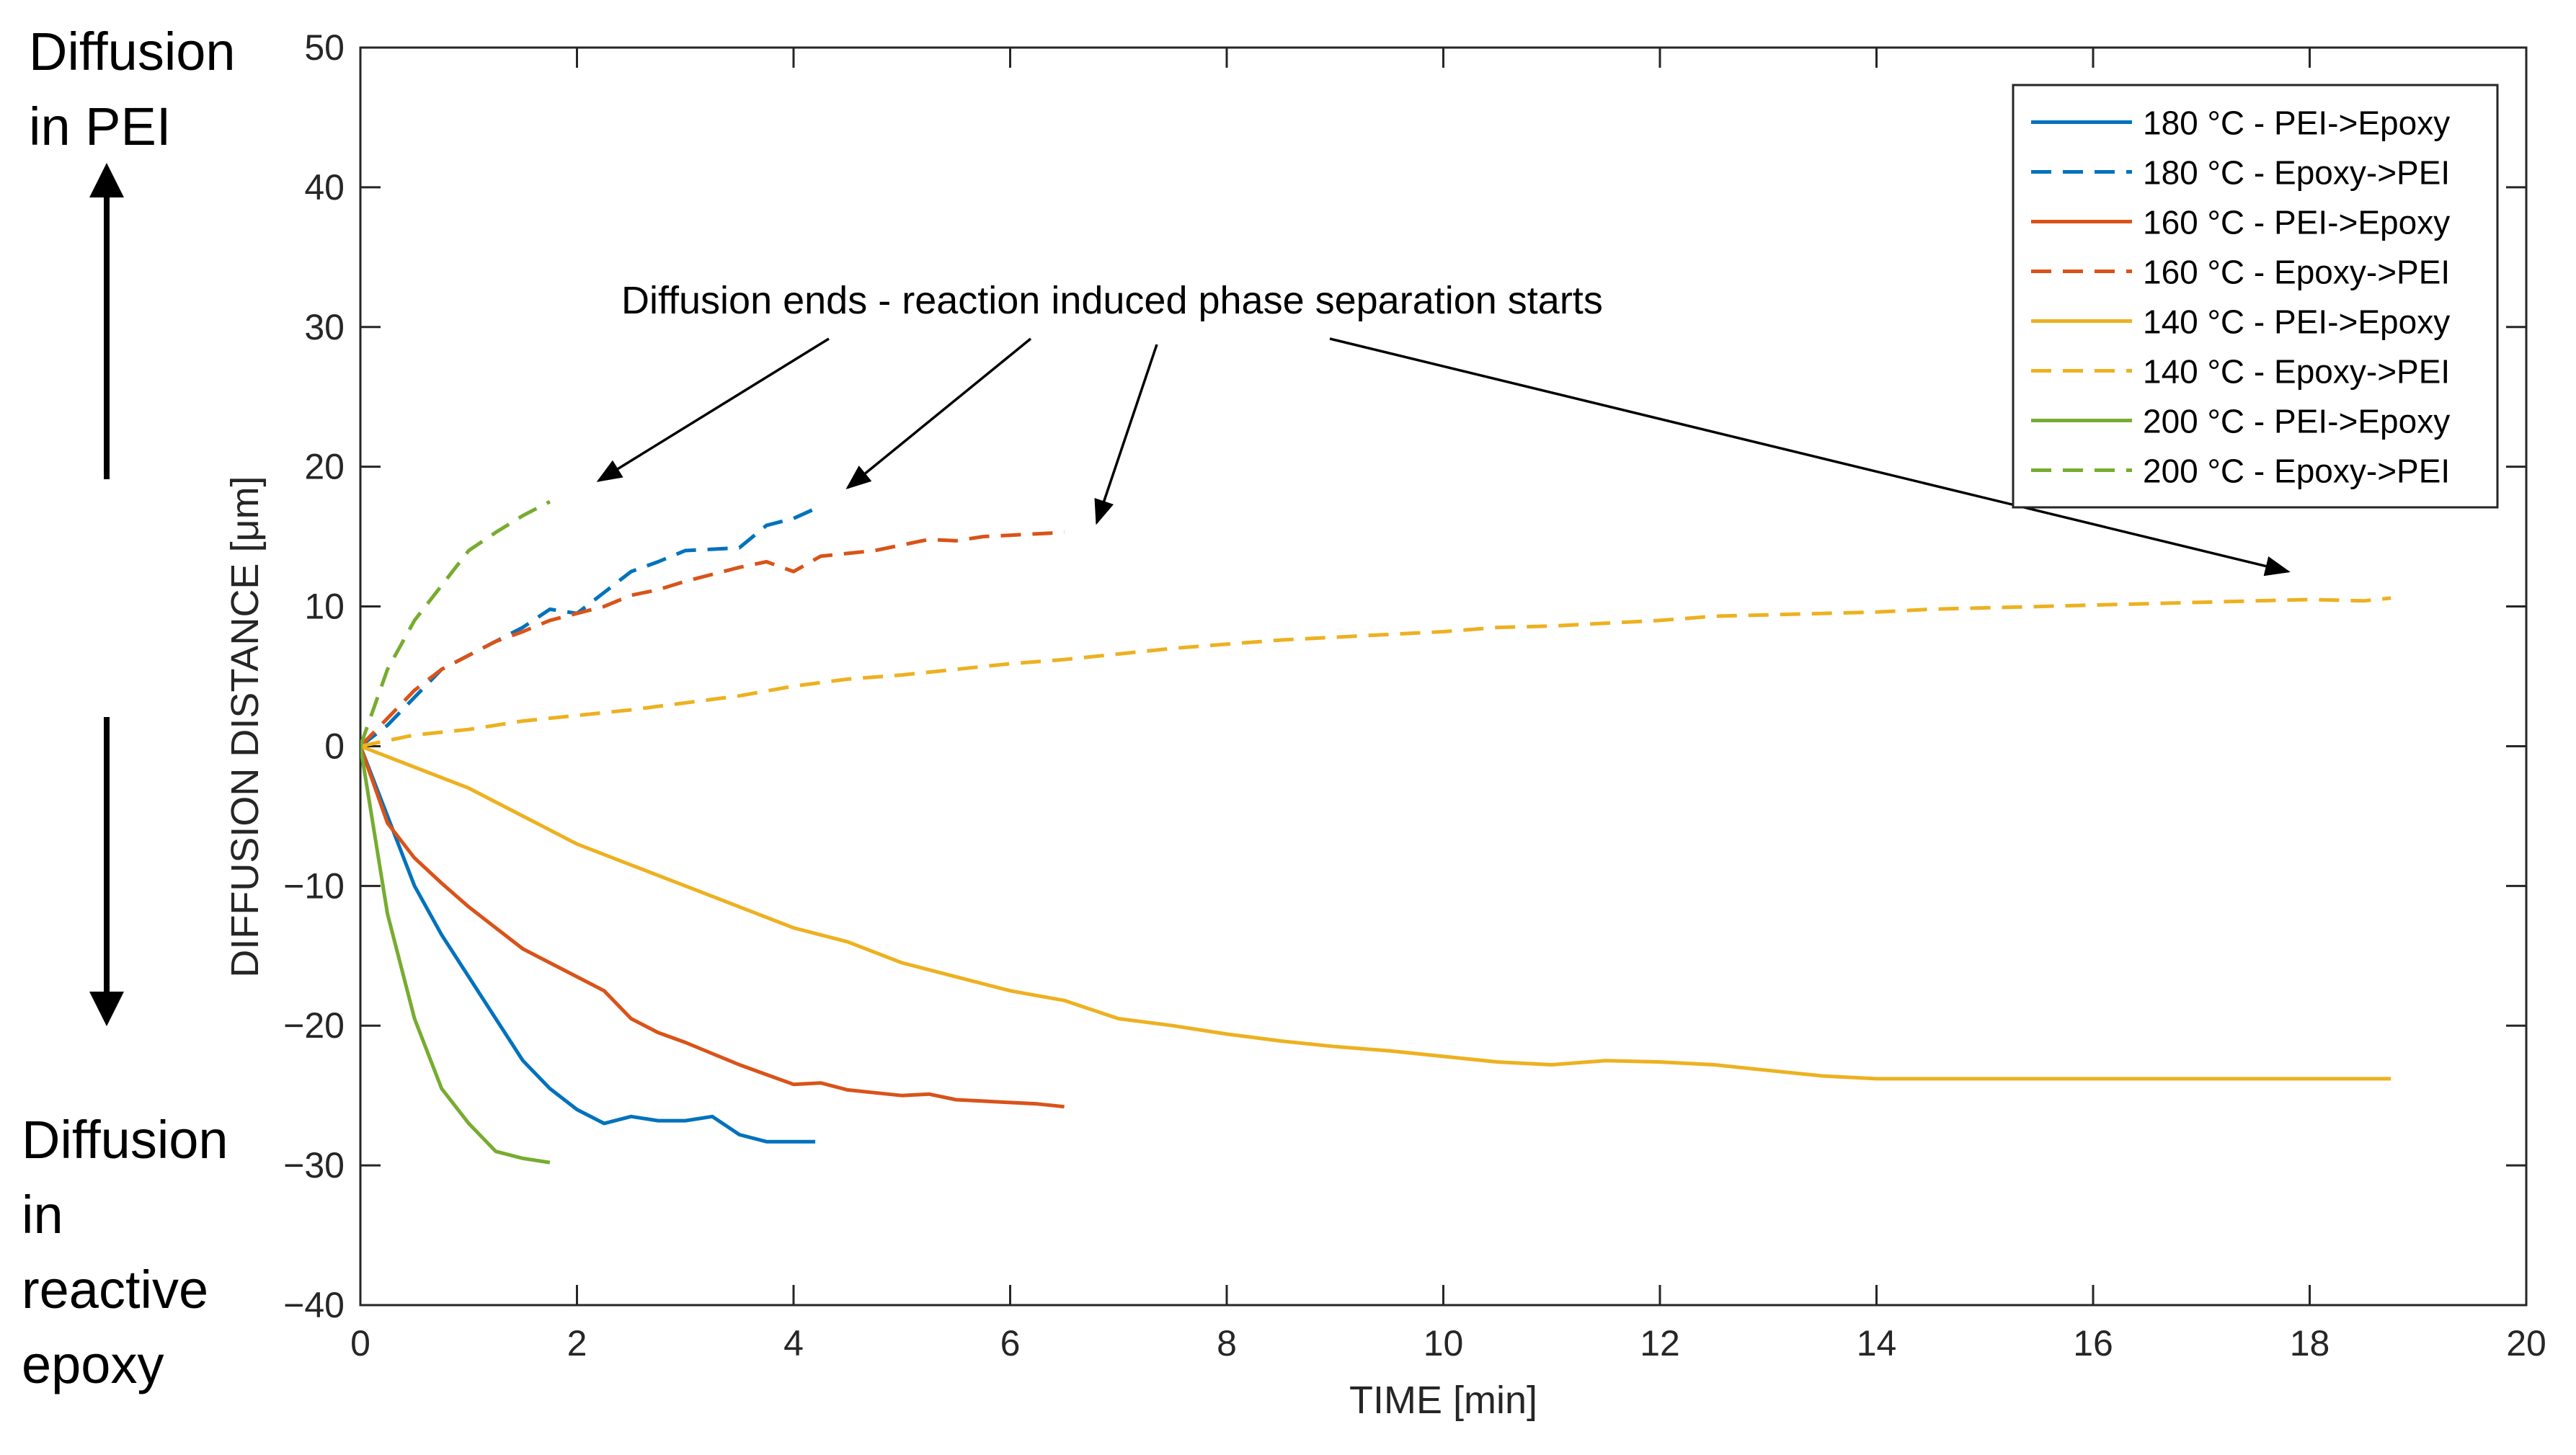 This screenshot has width=2576, height=1455. Describe the element at coordinates (1443, 1400) in the screenshot. I see `x-axis-label: TIME [min]` at that location.